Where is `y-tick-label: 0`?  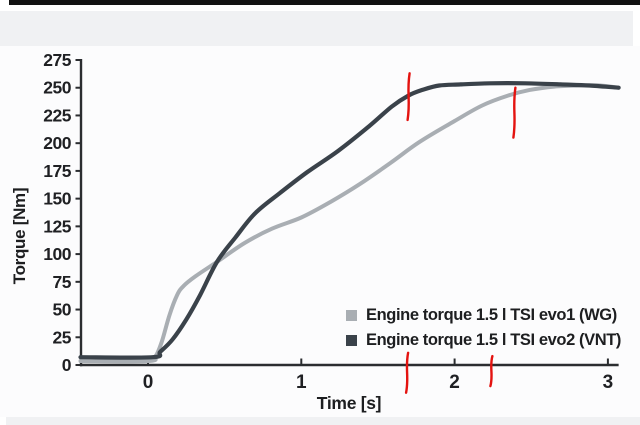 y-tick-label: 0 is located at coordinates (67, 365).